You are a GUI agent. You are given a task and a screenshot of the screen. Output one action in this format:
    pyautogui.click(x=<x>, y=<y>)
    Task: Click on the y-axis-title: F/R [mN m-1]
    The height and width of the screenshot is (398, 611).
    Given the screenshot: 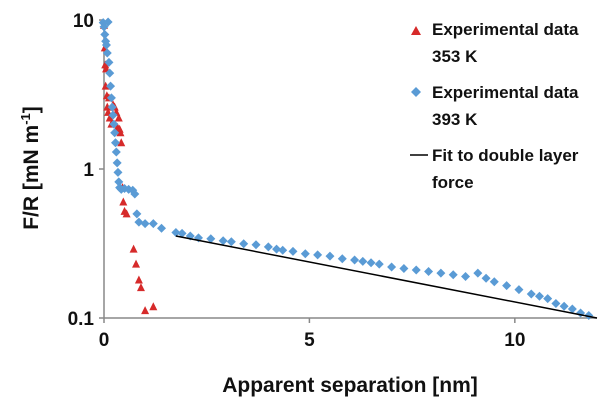 What is the action you would take?
    pyautogui.click(x=30, y=168)
    